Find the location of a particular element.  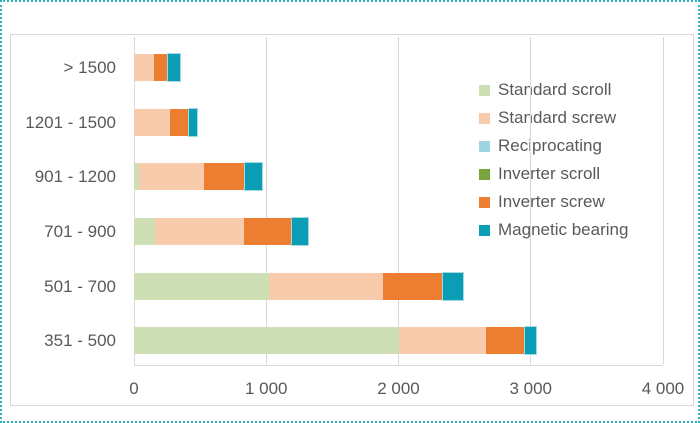

legend-item-standard-scroll: Standard scroll is located at coordinates (553, 90).